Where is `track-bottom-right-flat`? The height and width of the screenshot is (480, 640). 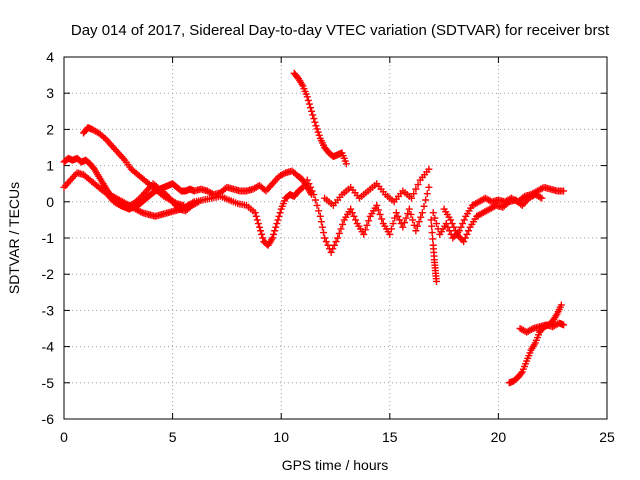 track-bottom-right-flat is located at coordinates (542, 327).